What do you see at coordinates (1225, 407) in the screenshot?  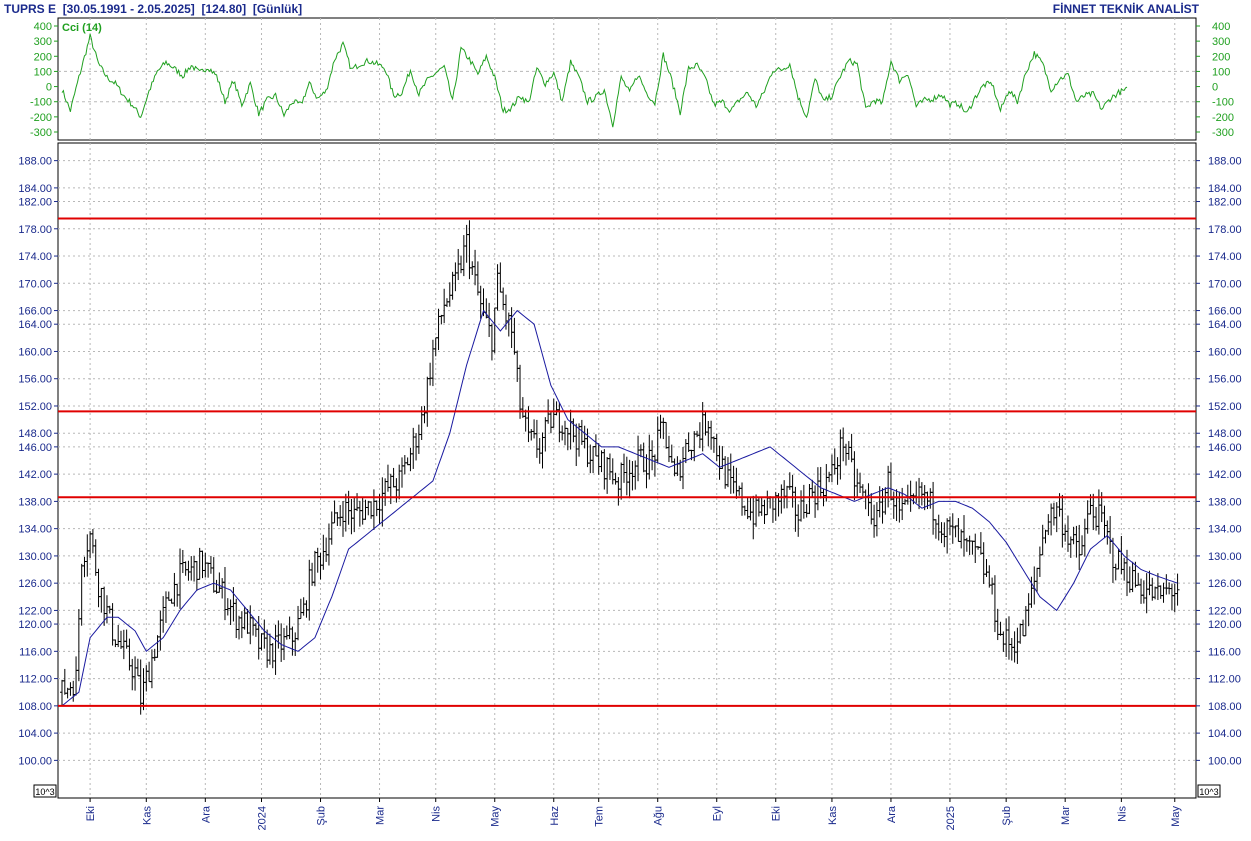 I see `price-tick-right: 152.00` at bounding box center [1225, 407].